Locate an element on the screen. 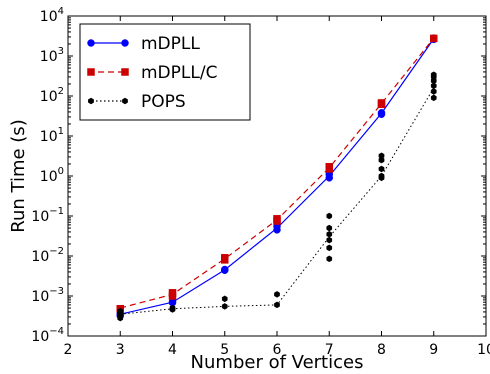 The image size is (490, 374). y-axis-title: Run Time (s) is located at coordinates (18, 175).